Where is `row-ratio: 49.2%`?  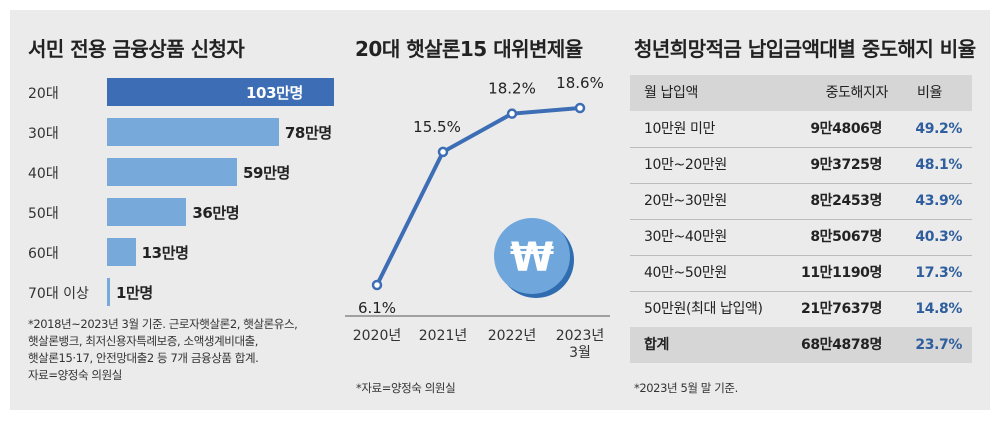
row-ratio: 49.2% is located at coordinates (938, 129).